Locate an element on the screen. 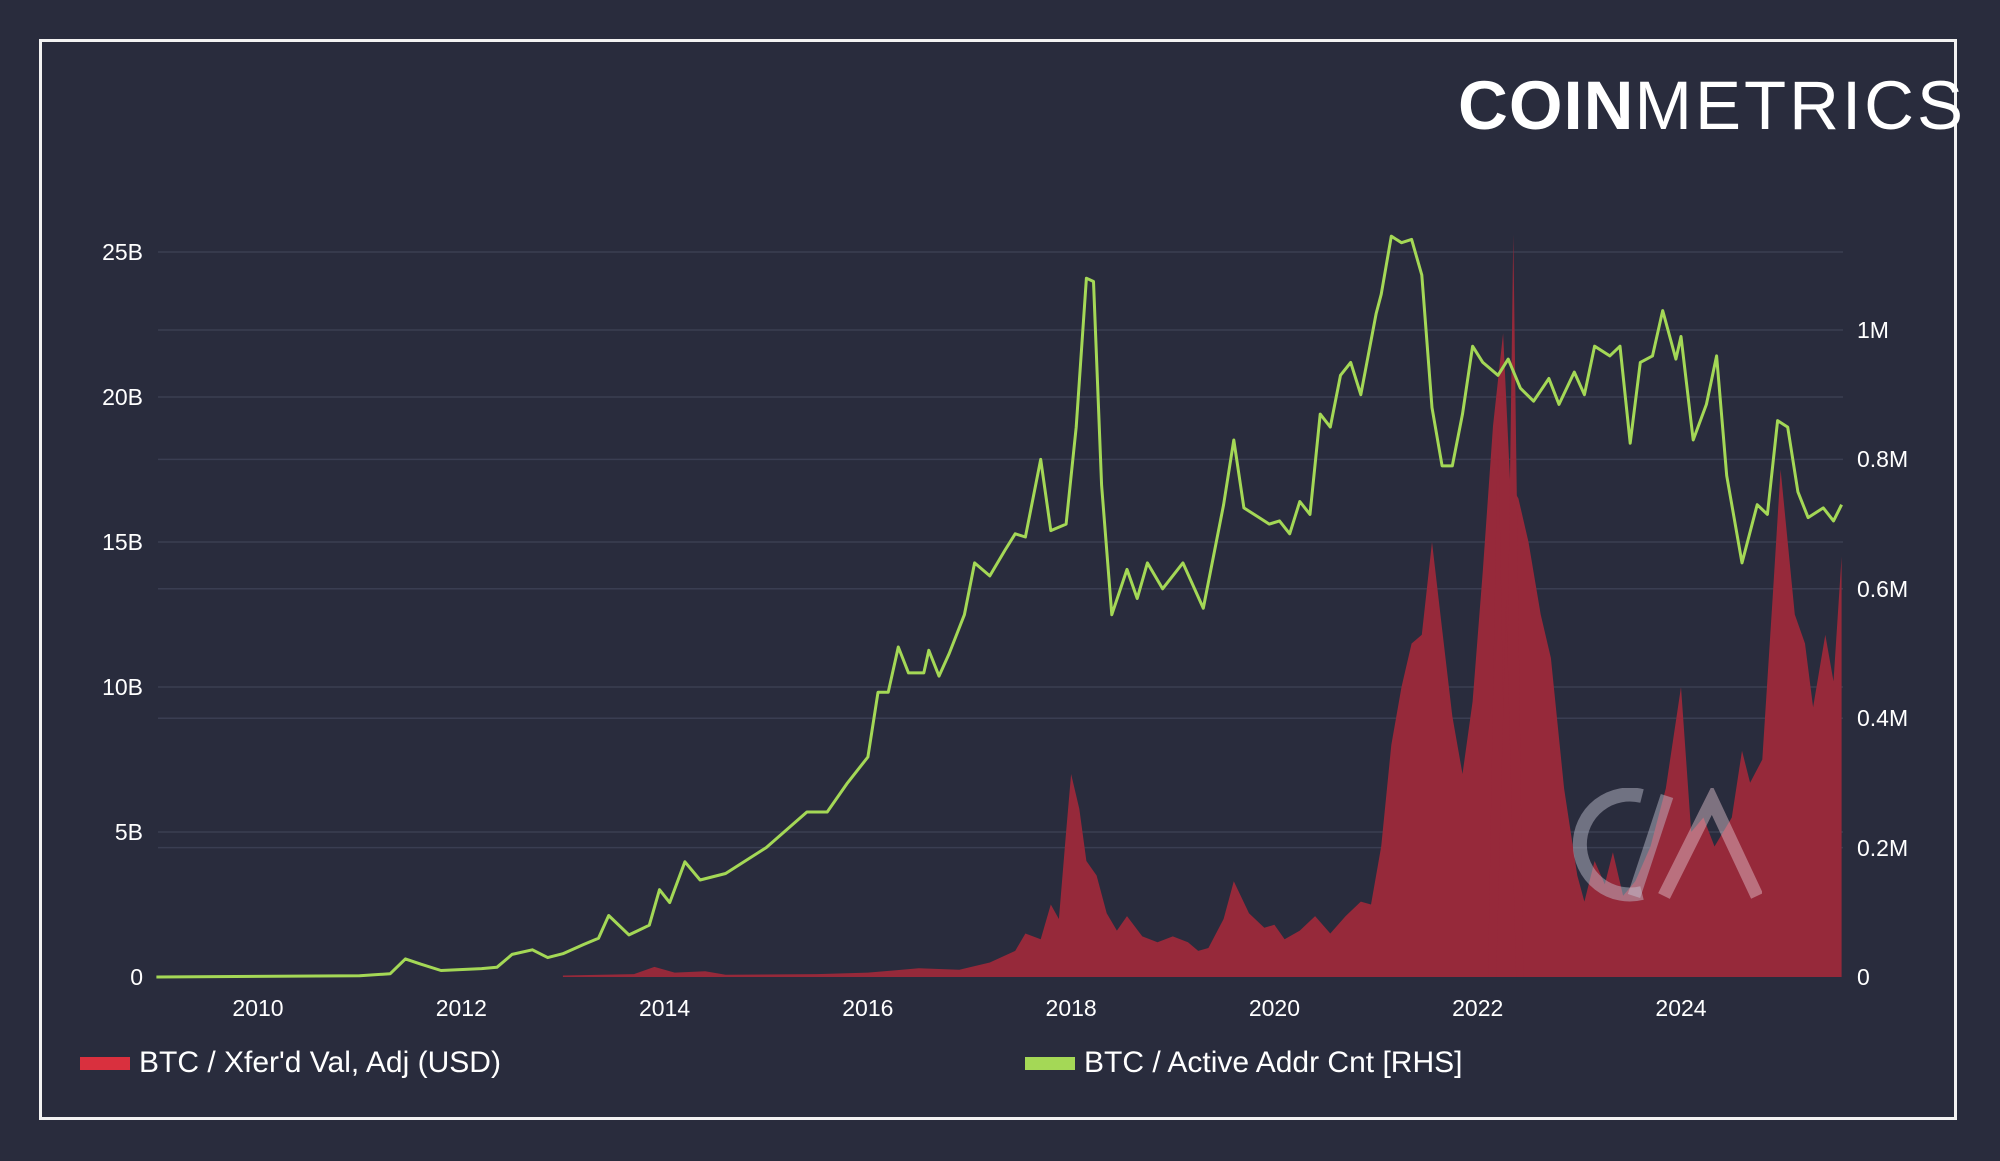 Image resolution: width=2000 pixels, height=1161 pixels. x-axis-tick: 2014 is located at coordinates (664, 1008).